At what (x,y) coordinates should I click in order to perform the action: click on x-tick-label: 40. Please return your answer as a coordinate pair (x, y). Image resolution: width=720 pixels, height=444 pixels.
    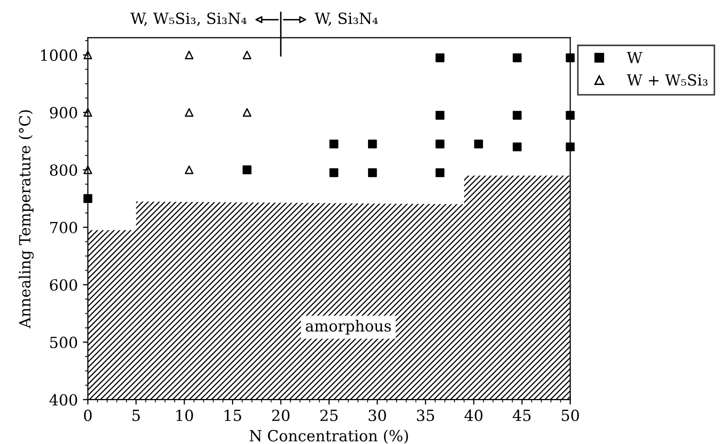
    Looking at the image, I should click on (473, 416).